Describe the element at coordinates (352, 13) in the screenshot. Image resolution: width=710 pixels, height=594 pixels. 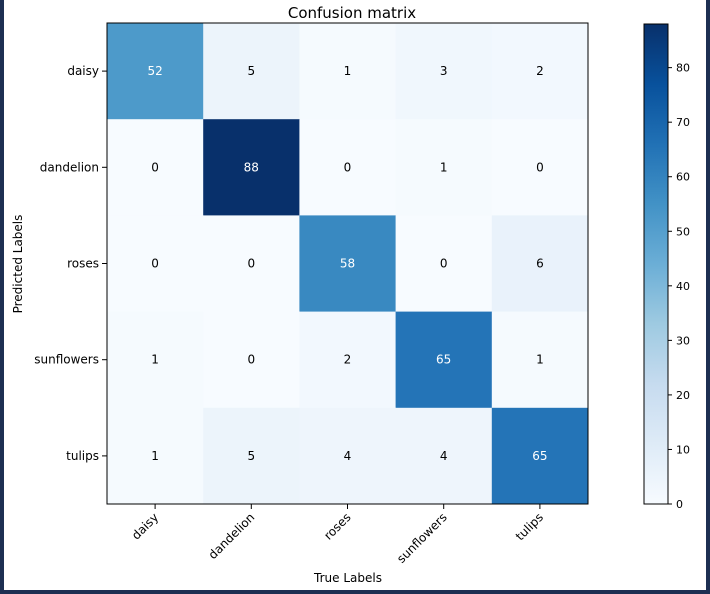
I see `chart-title: Confusion matrix` at that location.